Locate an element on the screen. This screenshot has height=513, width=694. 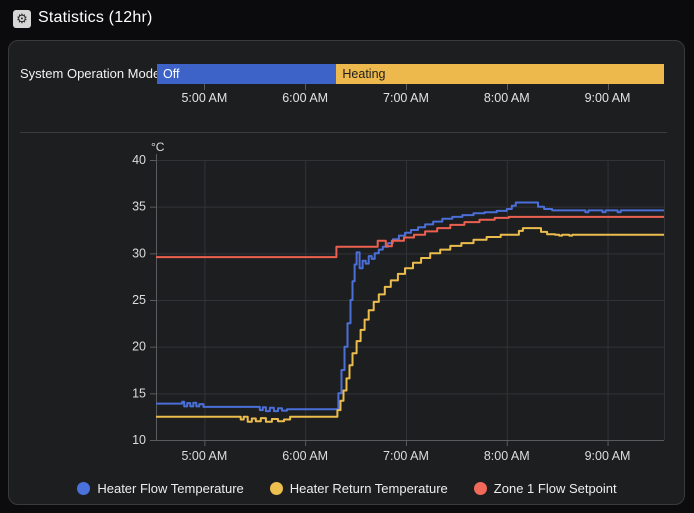
y-tick-label: 40 is located at coordinates (139, 160).